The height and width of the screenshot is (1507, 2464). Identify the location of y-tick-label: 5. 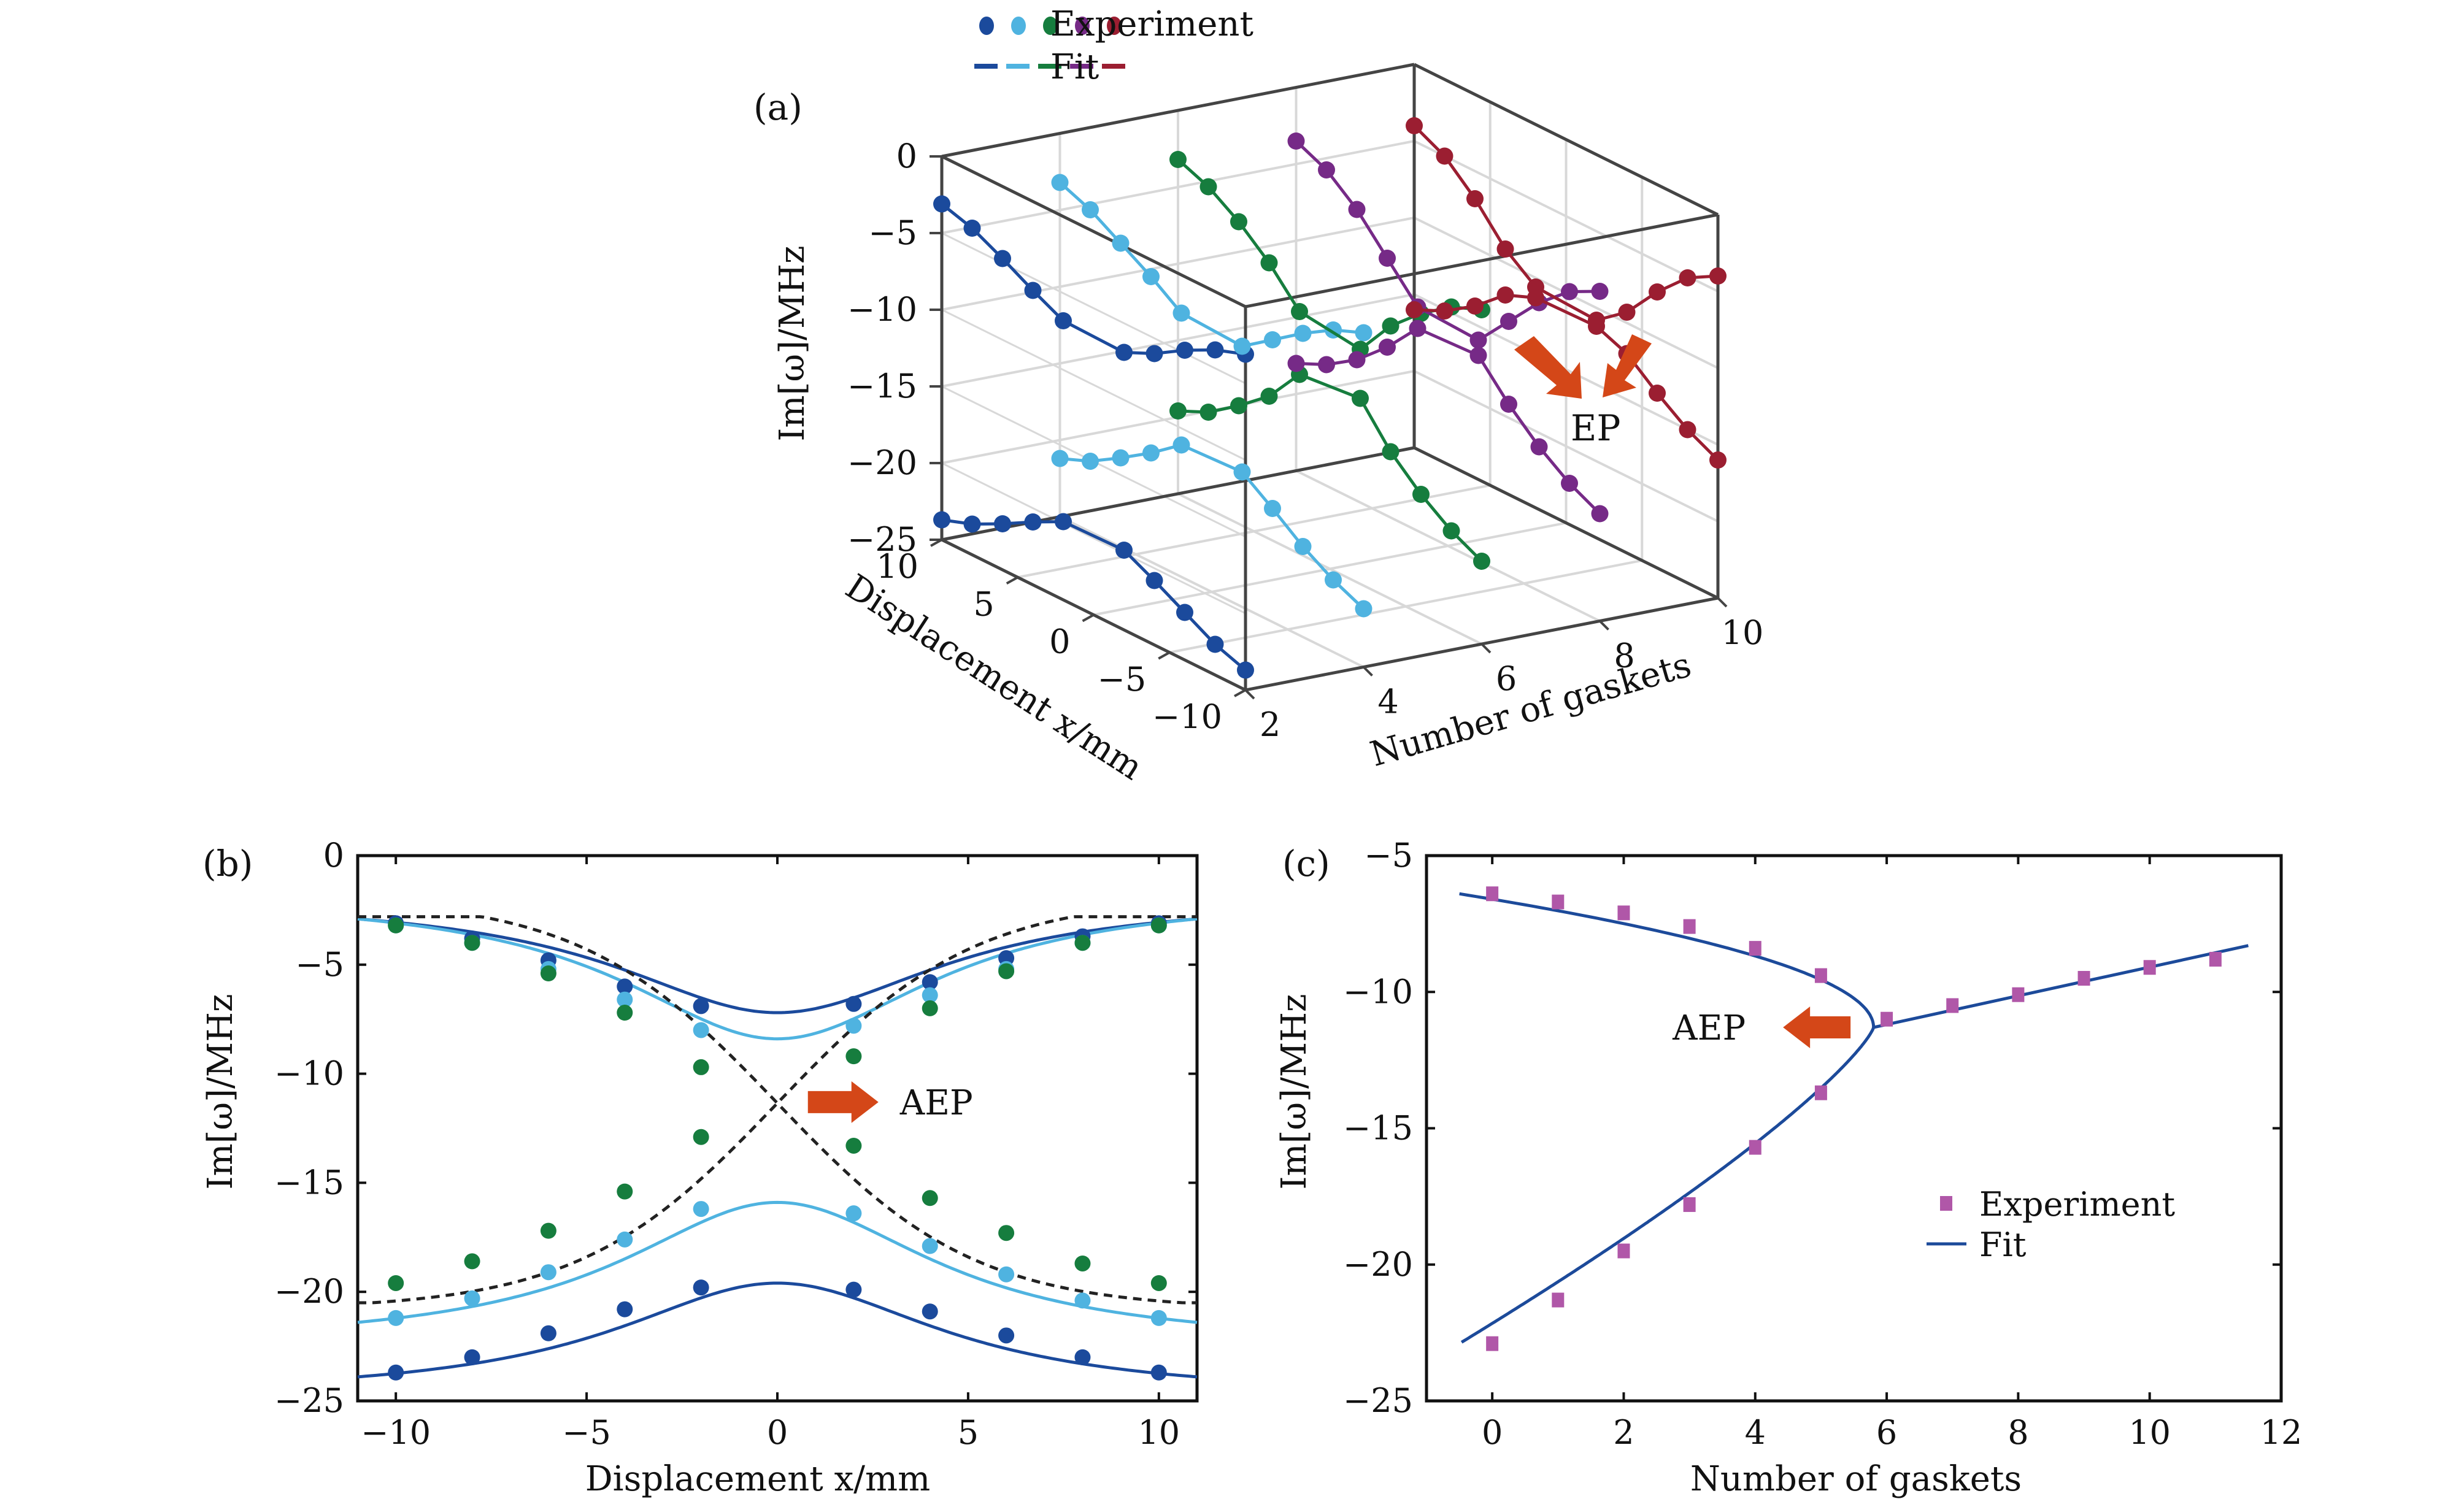
(983, 604).